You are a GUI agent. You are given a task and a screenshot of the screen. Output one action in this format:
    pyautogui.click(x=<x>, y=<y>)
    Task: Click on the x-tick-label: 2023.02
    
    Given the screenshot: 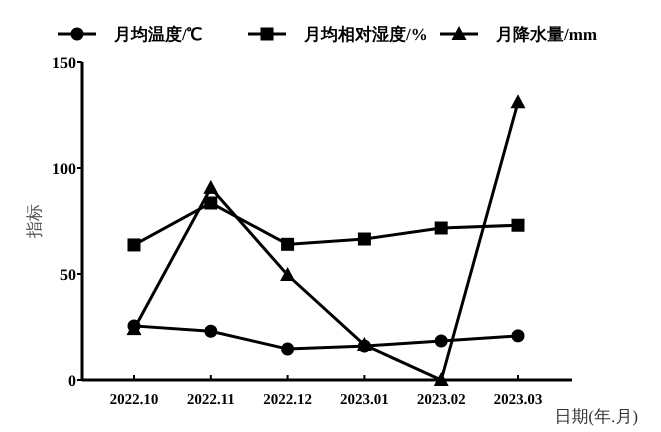 What is the action you would take?
    pyautogui.click(x=441, y=400)
    